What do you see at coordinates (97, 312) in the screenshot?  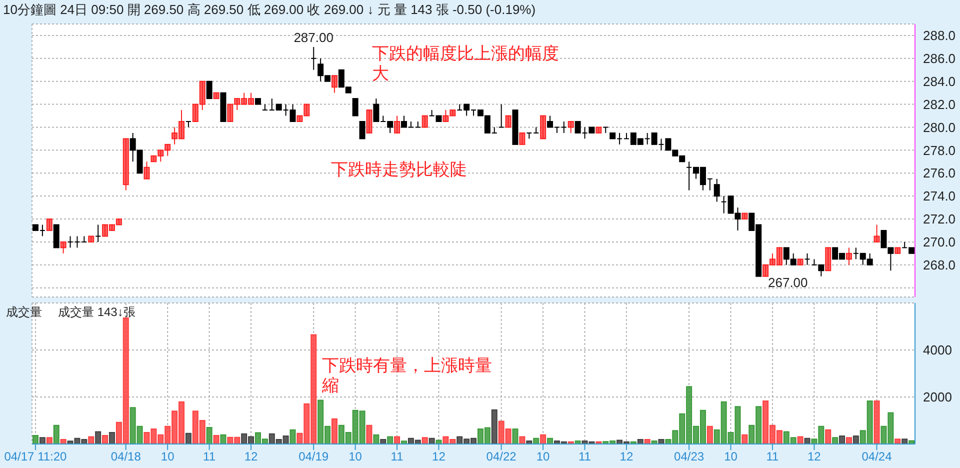 I see `chart-subtitle: 成交量 143↓張` at bounding box center [97, 312].